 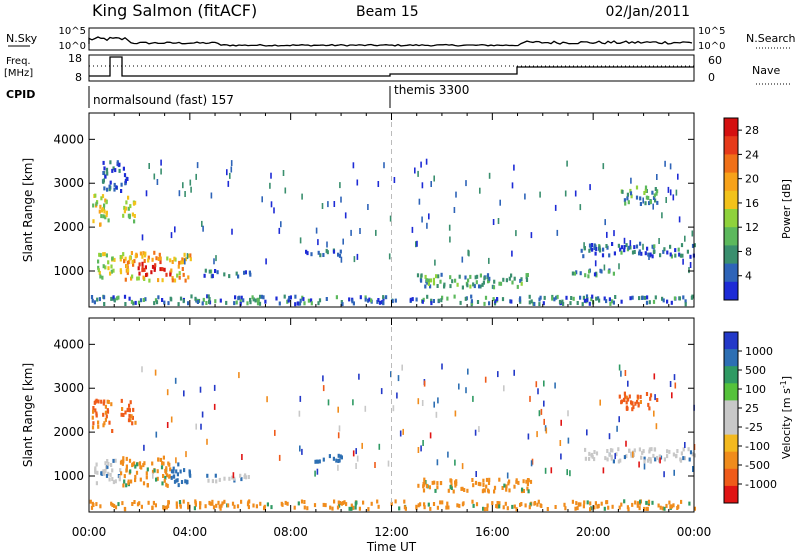 I want to click on y-tick-label: 3000, so click(x=68, y=183).